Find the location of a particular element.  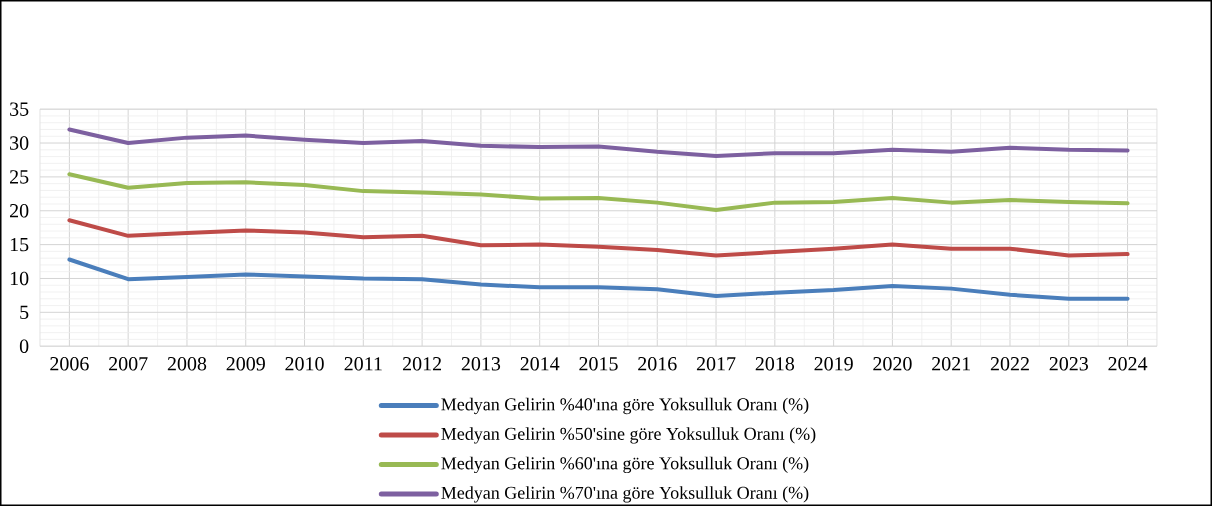

x-tick-label: 2020 is located at coordinates (892, 364).